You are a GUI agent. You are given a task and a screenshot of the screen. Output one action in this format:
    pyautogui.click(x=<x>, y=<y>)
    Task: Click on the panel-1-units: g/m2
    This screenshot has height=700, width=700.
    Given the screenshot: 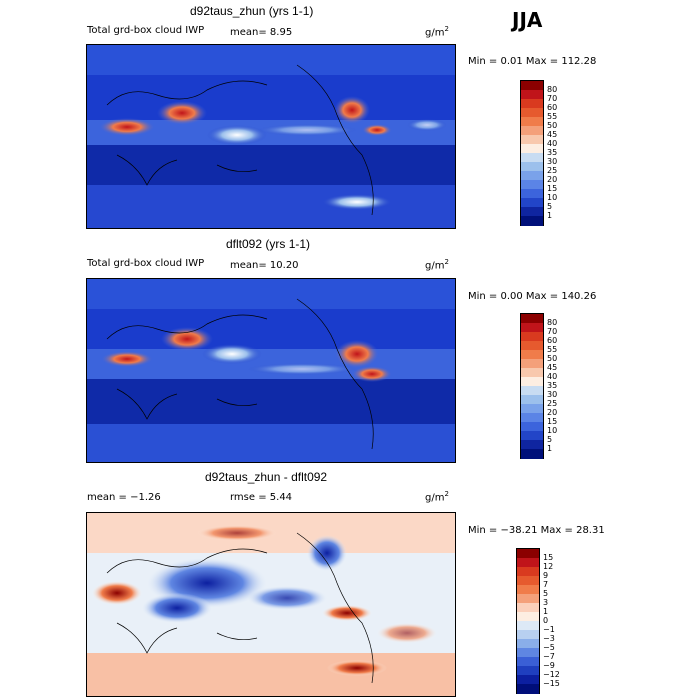 What is the action you would take?
    pyautogui.click(x=437, y=32)
    